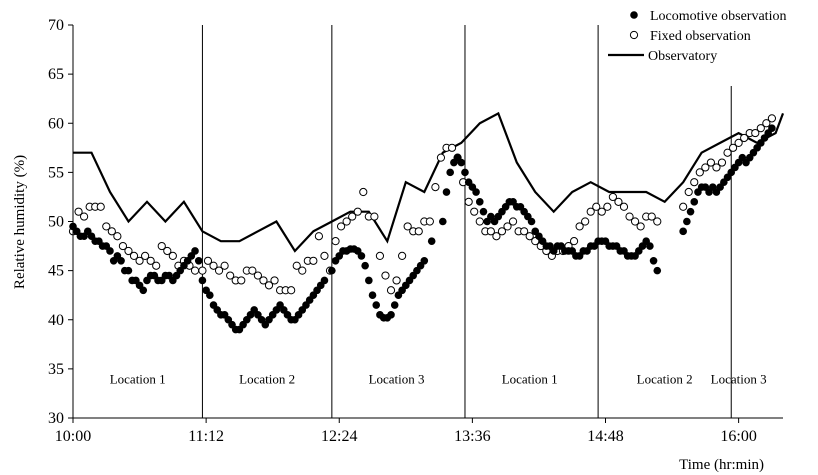 This screenshot has width=818, height=475. What do you see at coordinates (138, 379) in the screenshot?
I see `location-label: Location 1` at bounding box center [138, 379].